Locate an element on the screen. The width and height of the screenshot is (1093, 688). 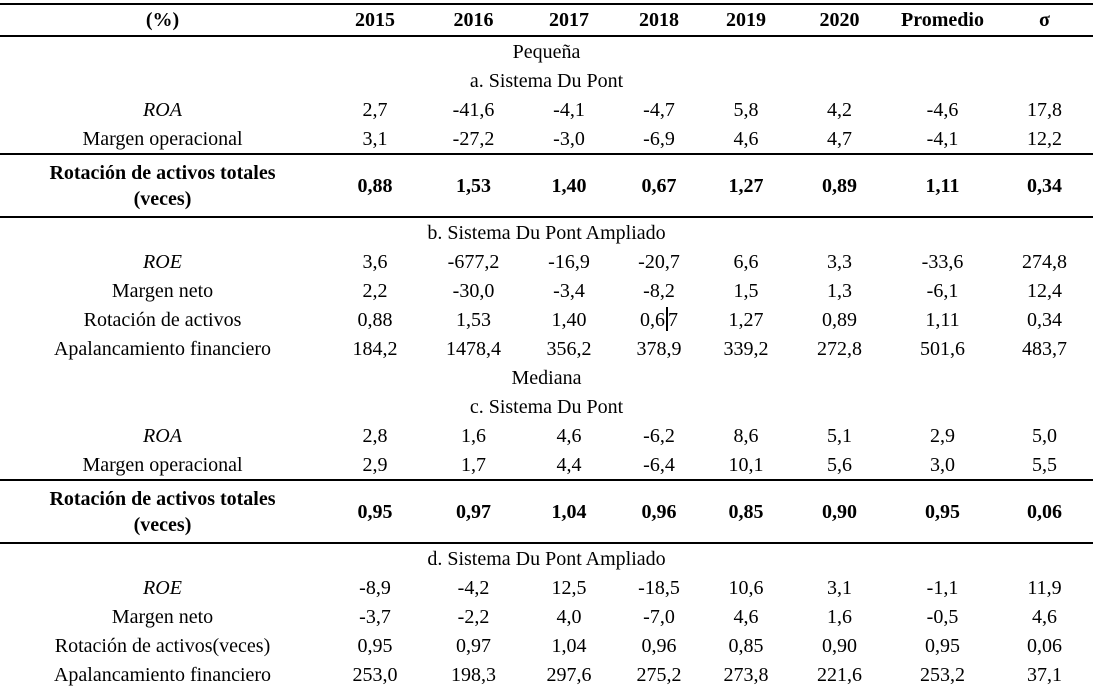
data-cell: 2,8 is located at coordinates (375, 435).